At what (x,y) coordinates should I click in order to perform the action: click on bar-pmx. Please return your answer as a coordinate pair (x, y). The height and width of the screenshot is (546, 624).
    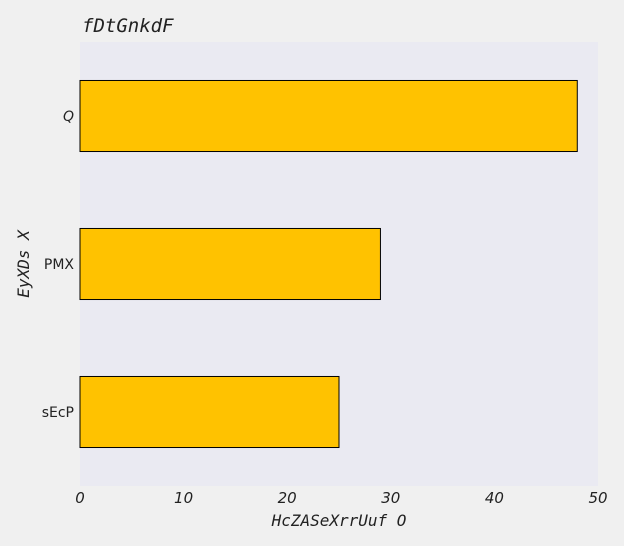
    Looking at the image, I should click on (230, 264).